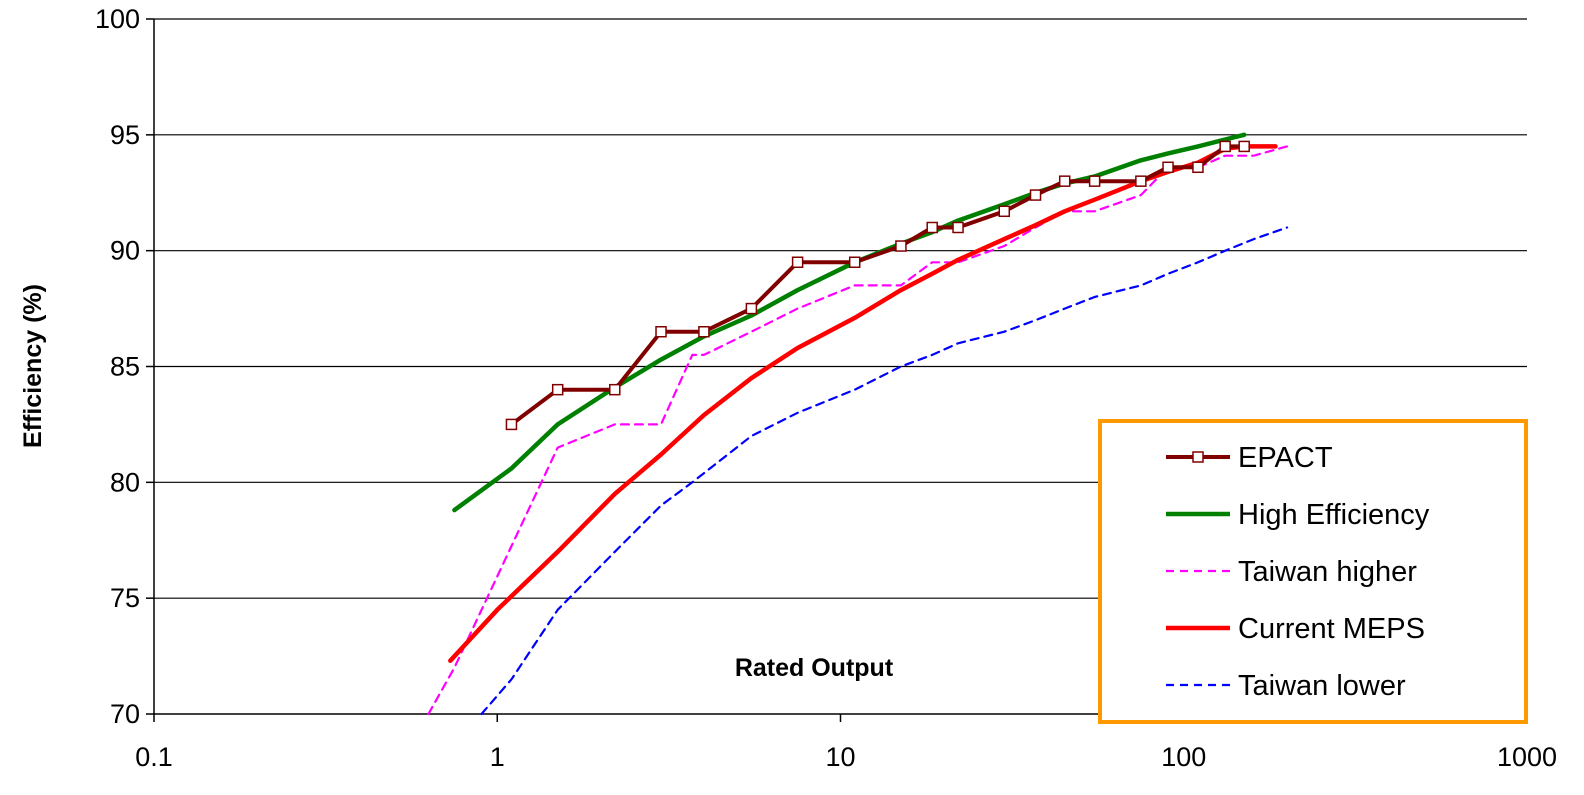  I want to click on legend-label-3: Current MEPS, so click(1331, 629).